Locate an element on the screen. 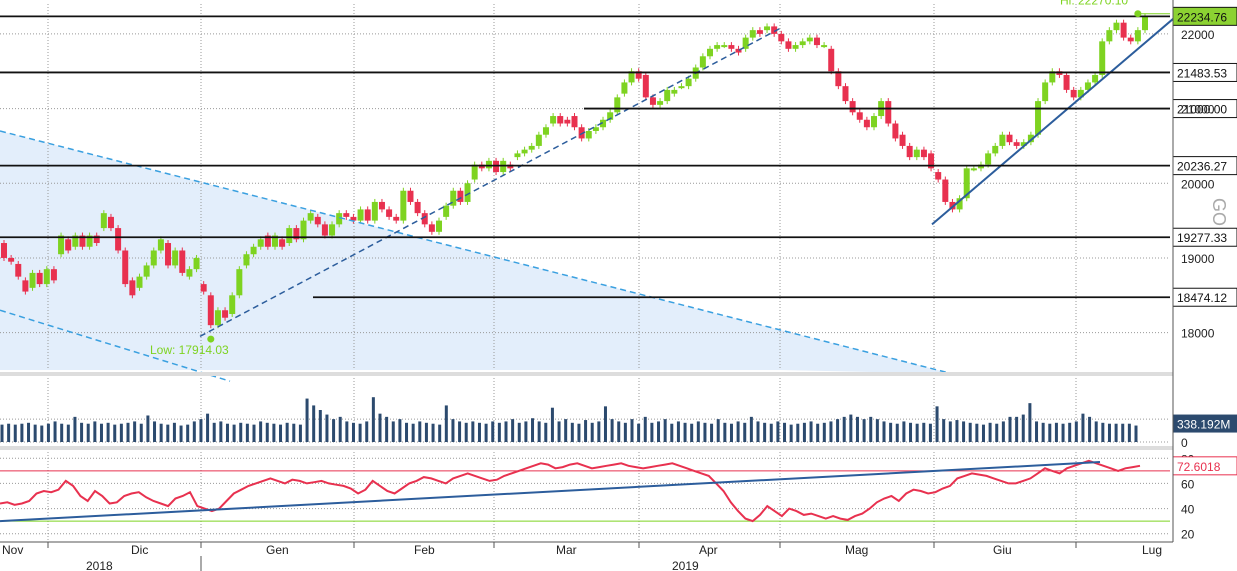 Image resolution: width=1237 pixels, height=571 pixels. volume-last-box is located at coordinates (1205, 423).